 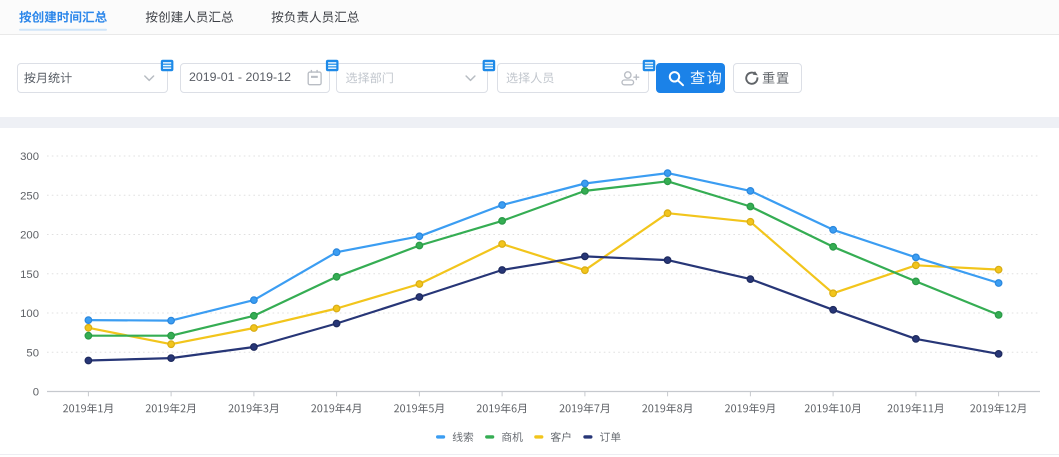 I want to click on svg-text: 250, so click(x=29, y=197).